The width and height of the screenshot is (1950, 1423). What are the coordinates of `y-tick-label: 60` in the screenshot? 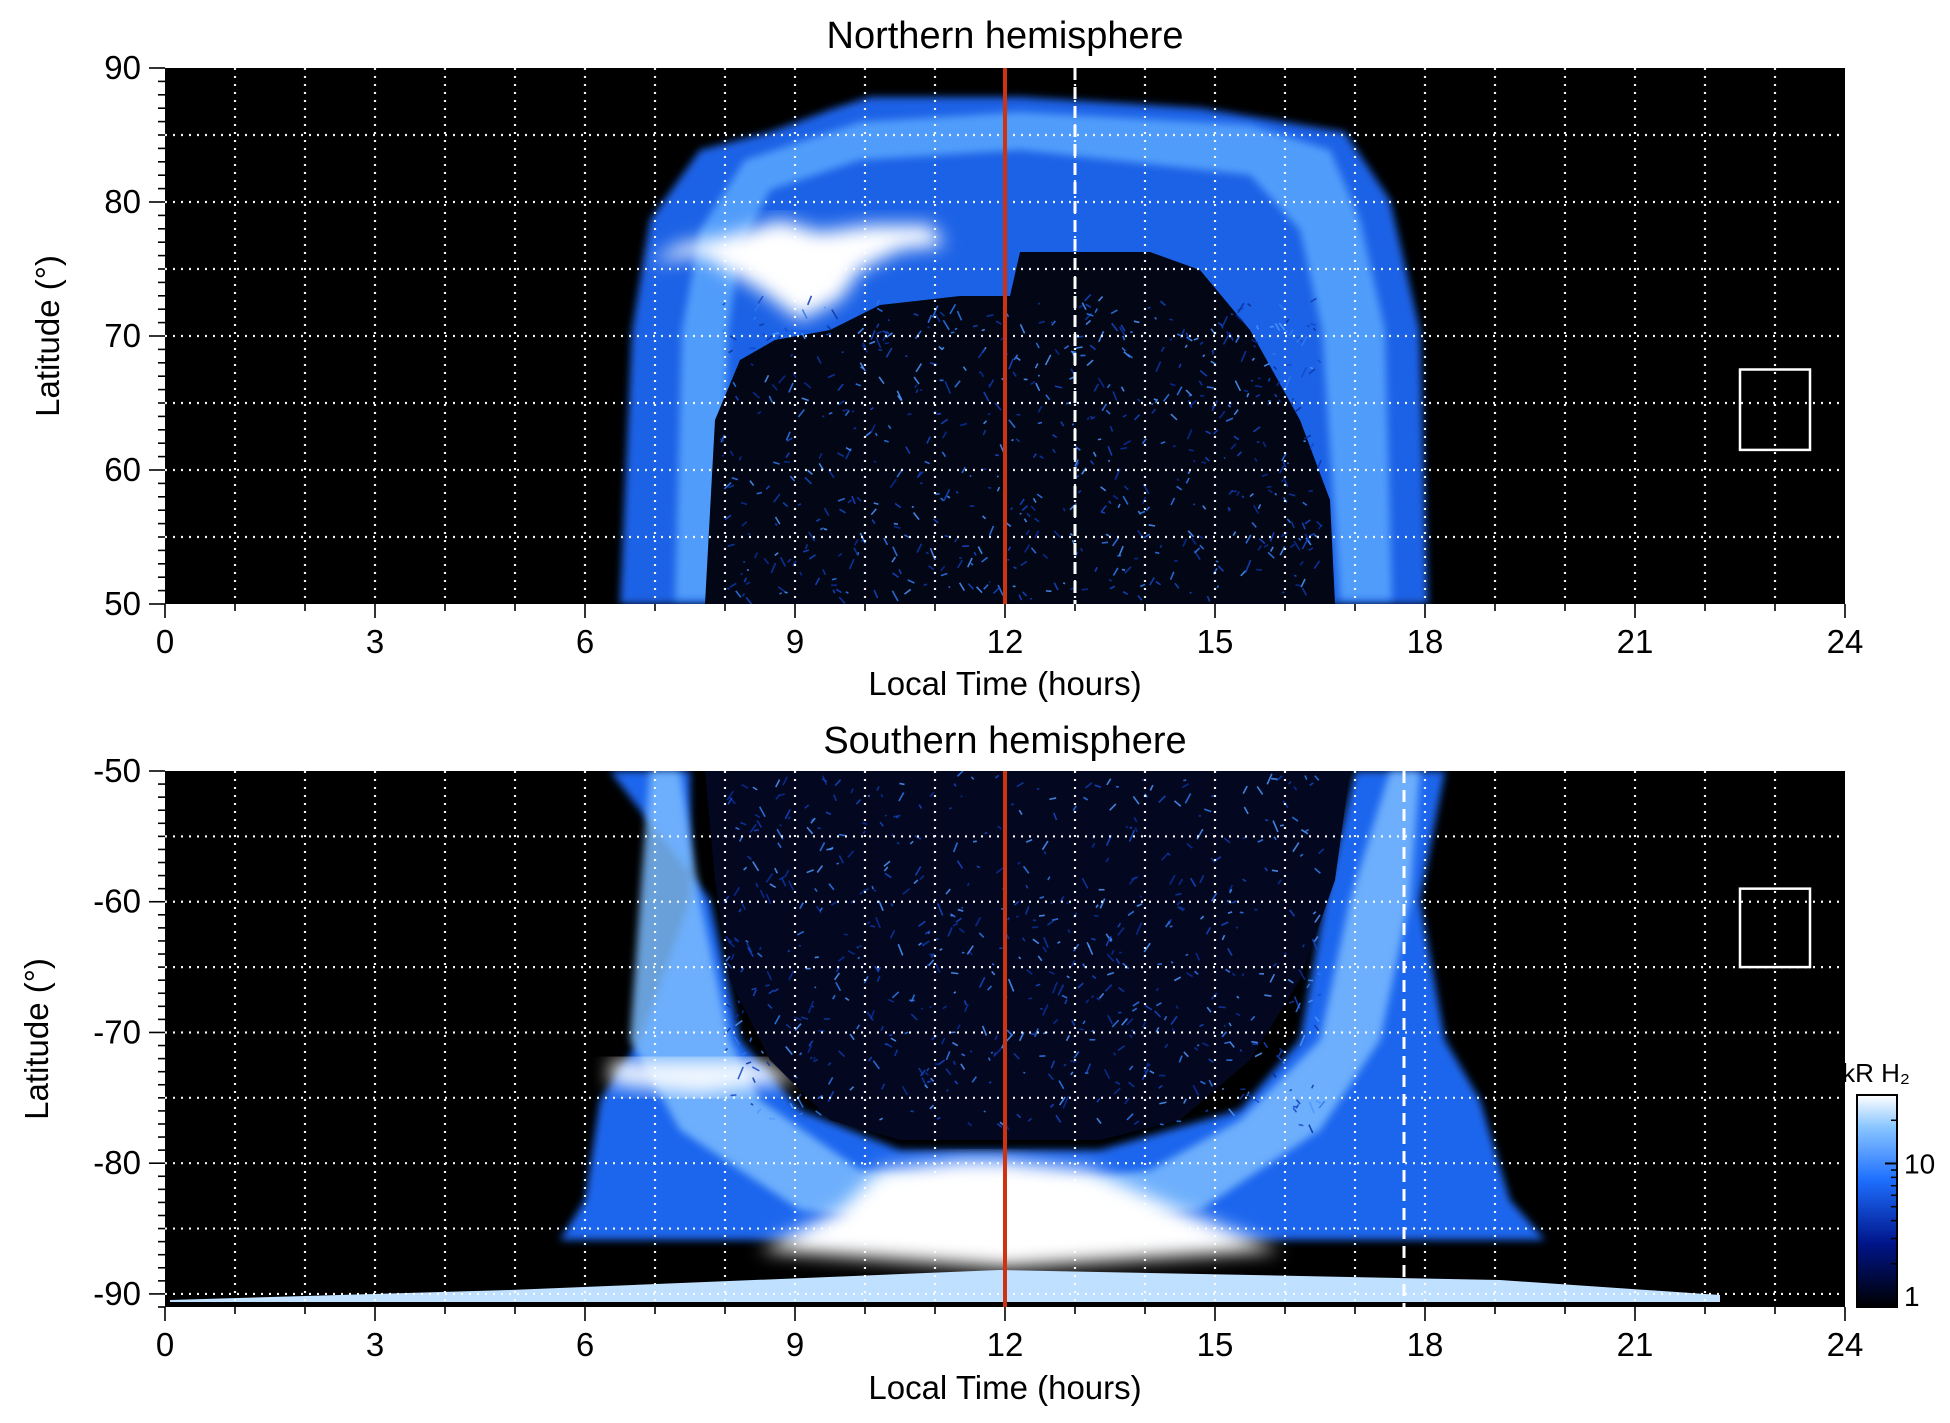 It's located at (122, 469).